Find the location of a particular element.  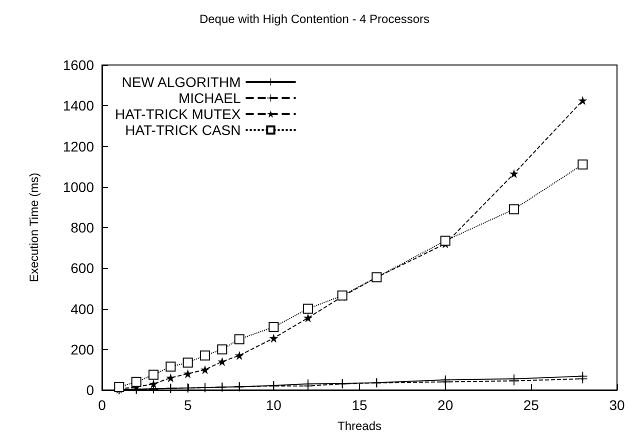

x-axis-title: Threads is located at coordinates (359, 426).